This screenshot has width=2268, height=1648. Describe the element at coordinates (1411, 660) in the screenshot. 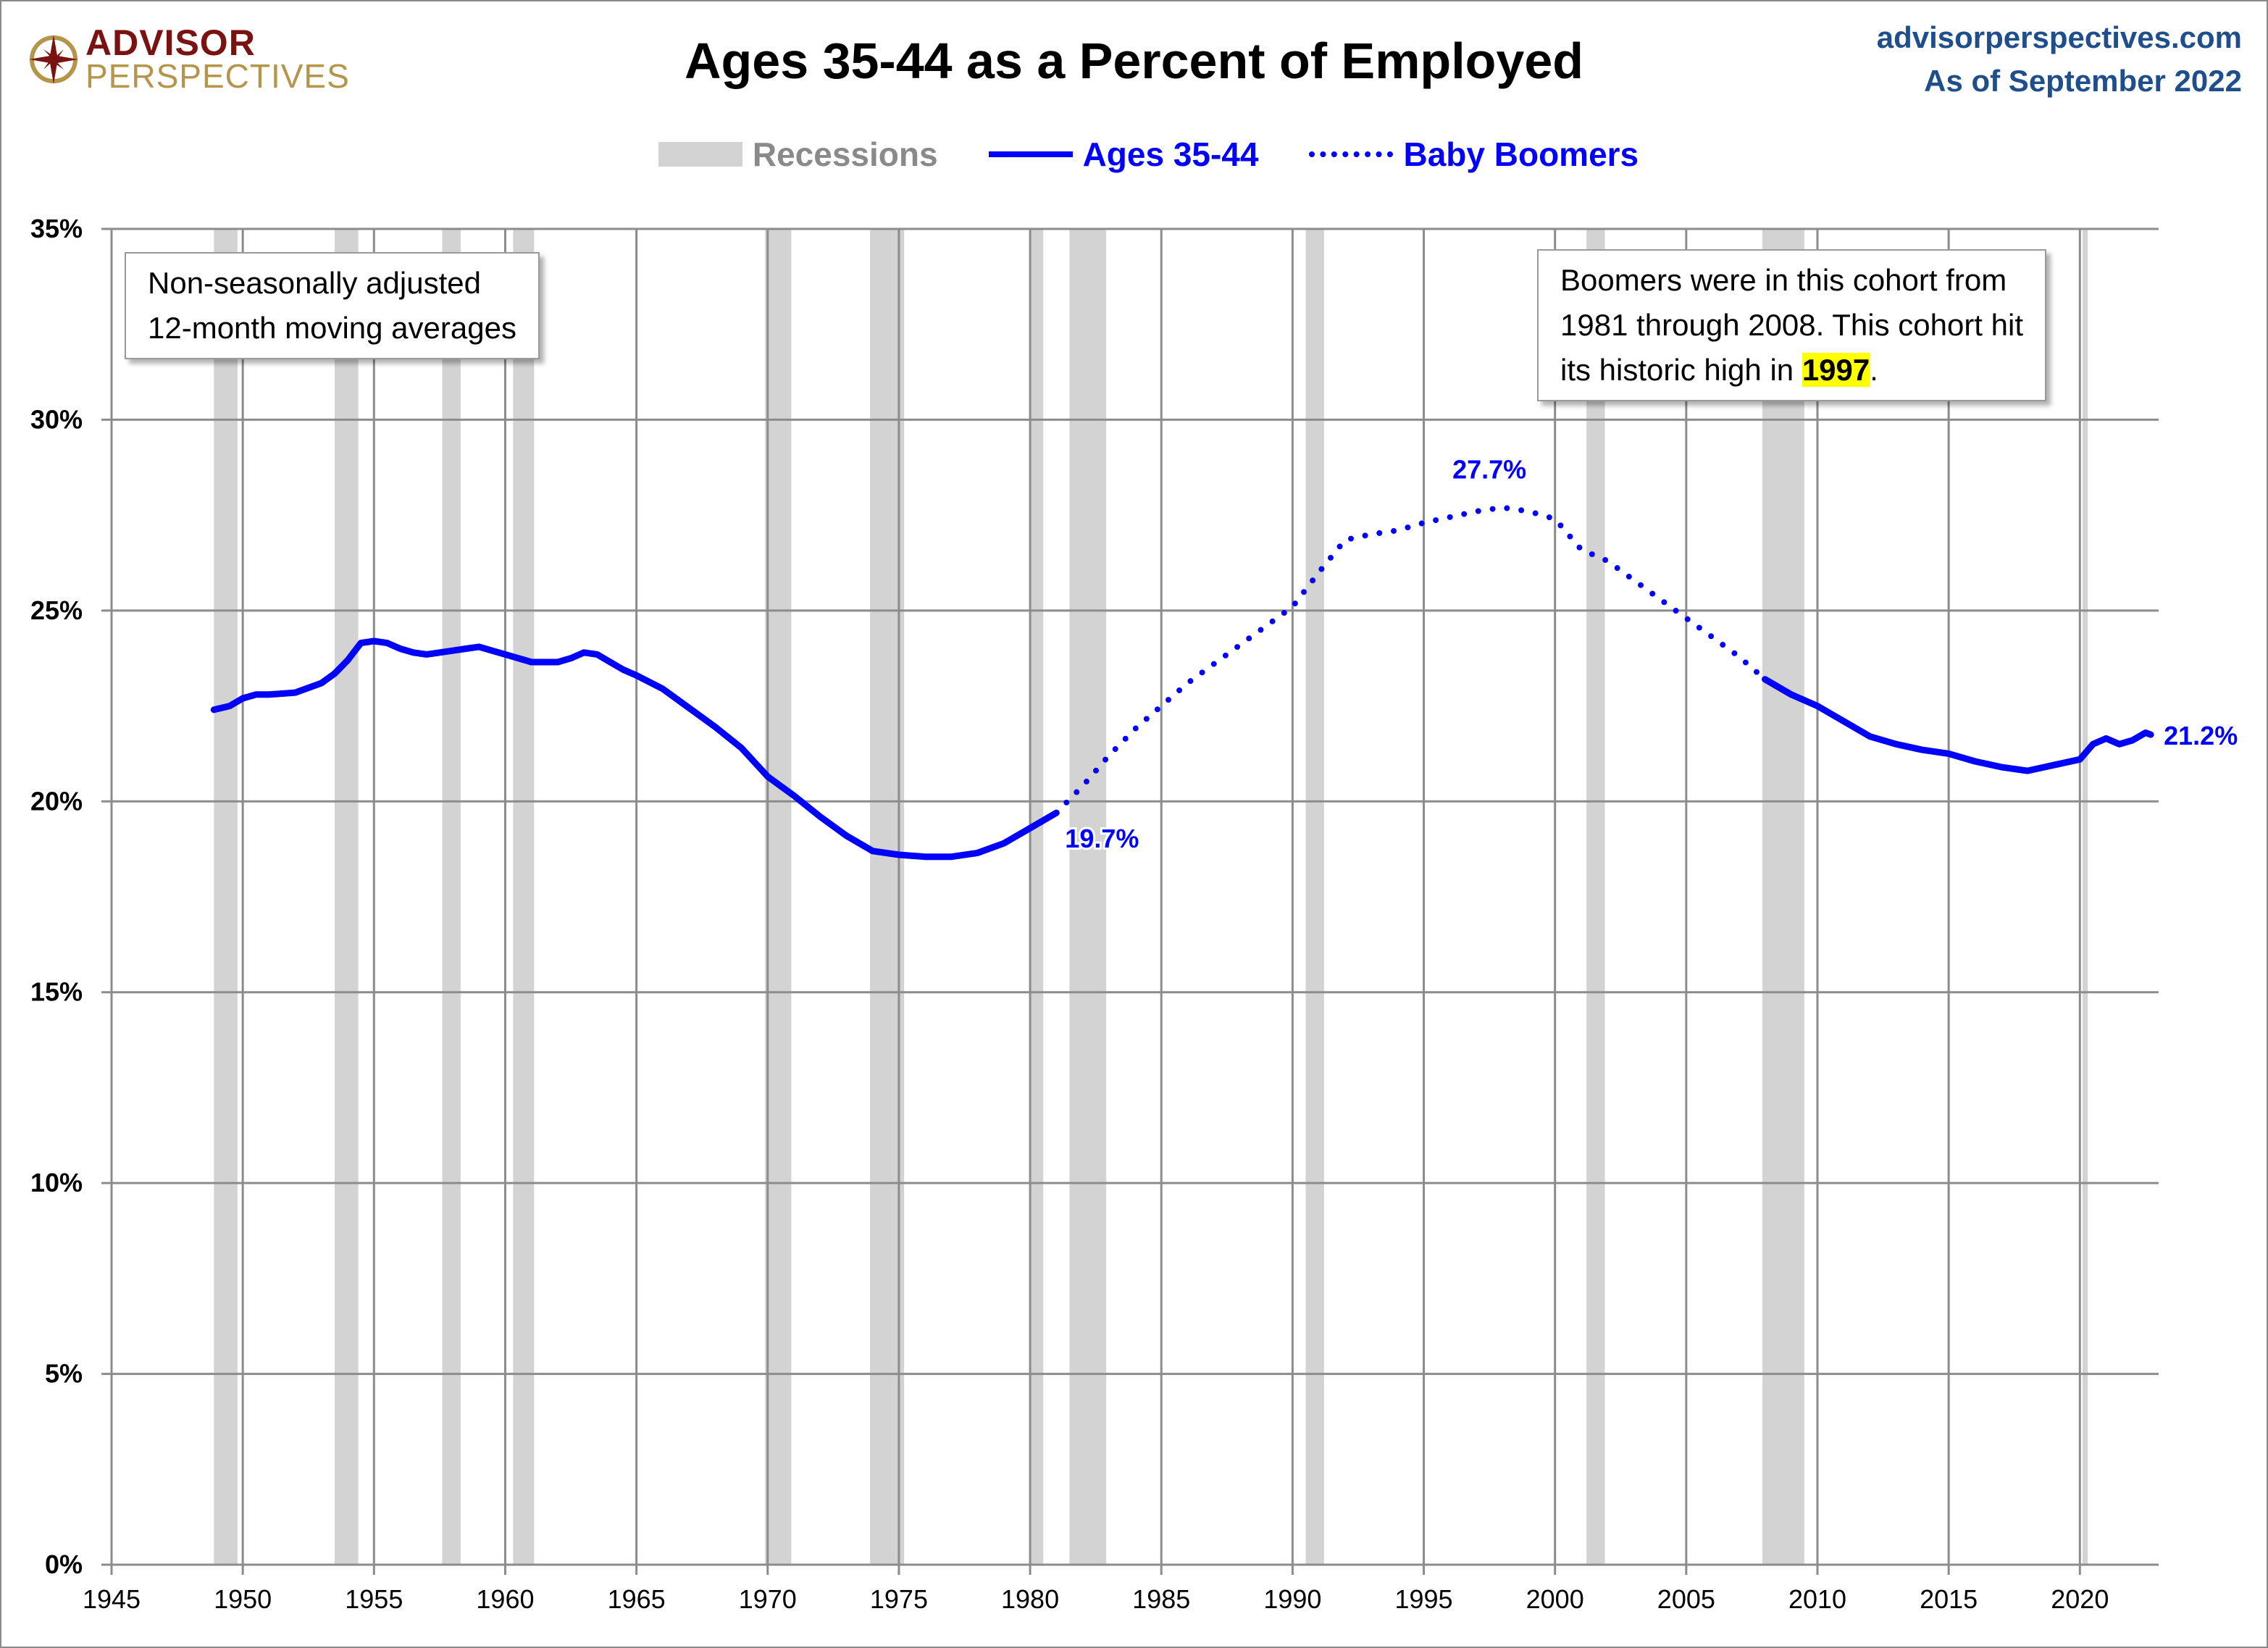

I see `baby-boomers-line` at that location.